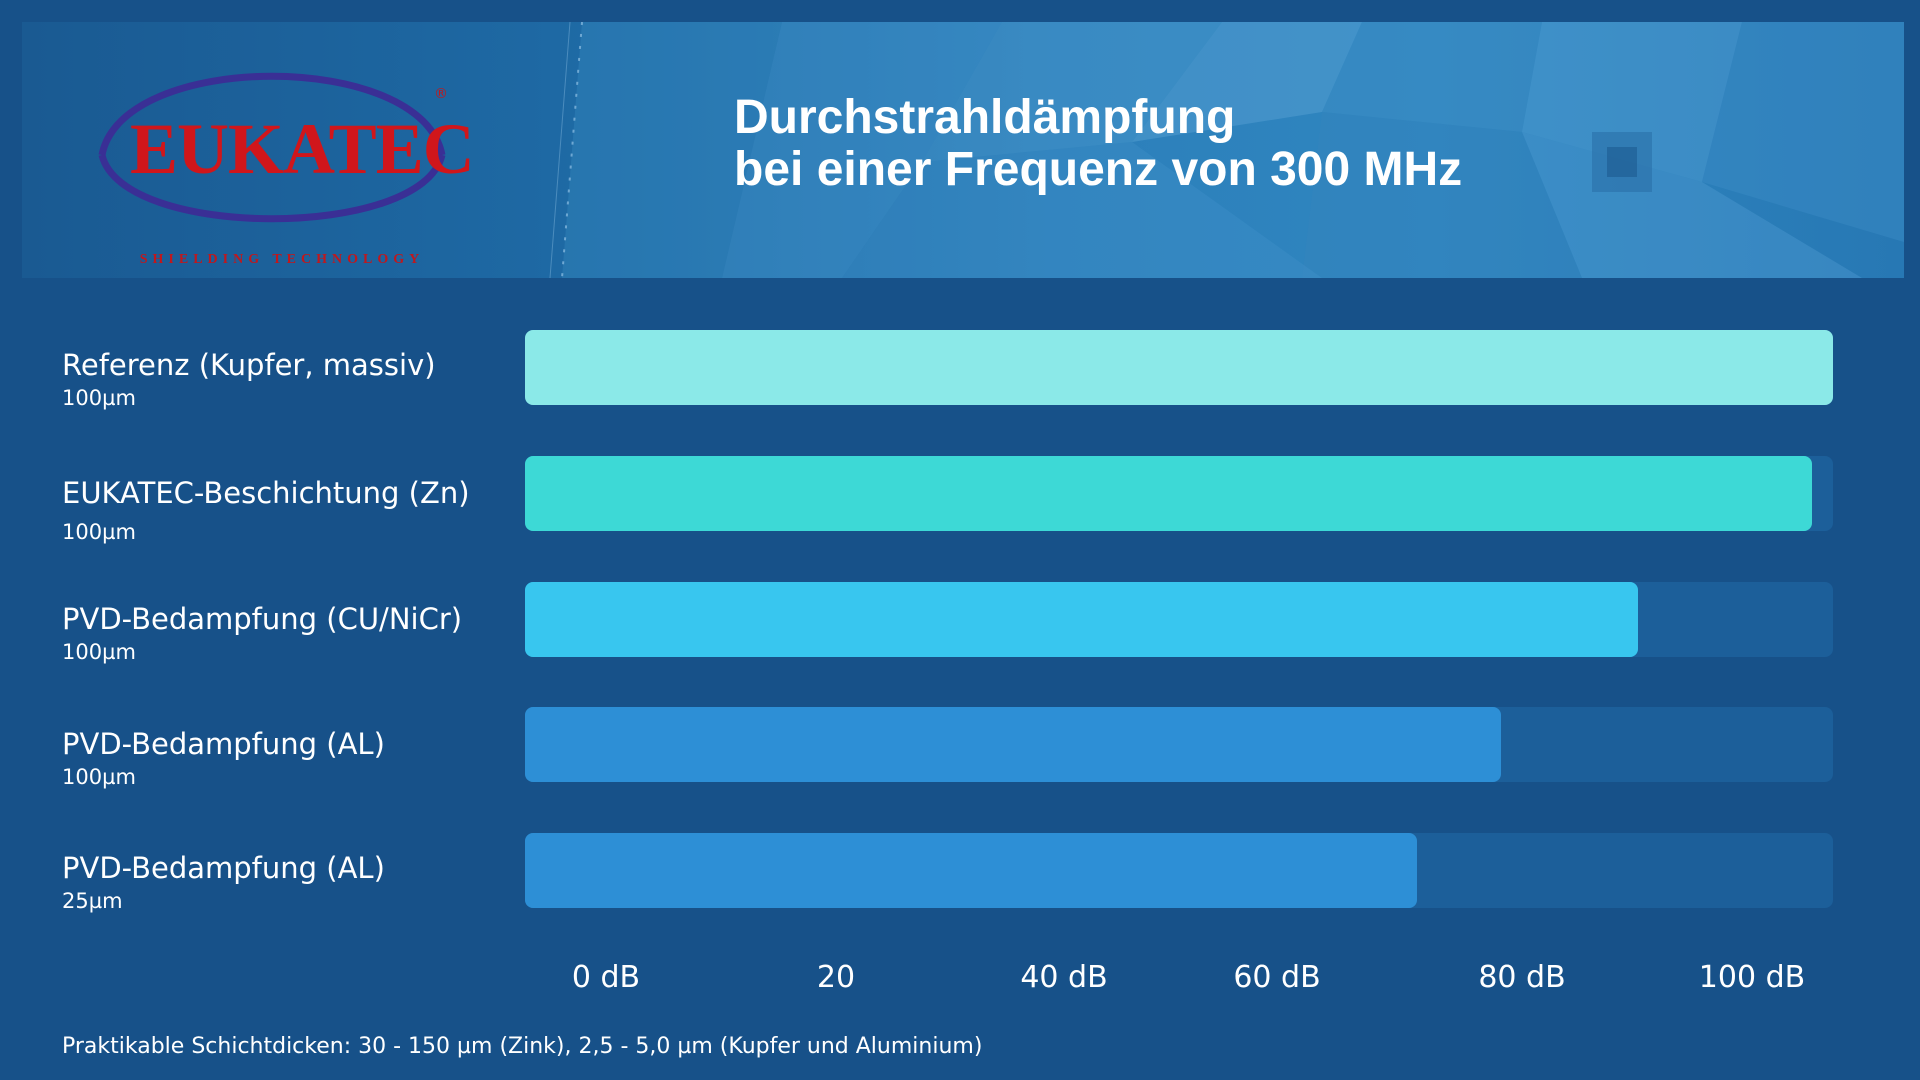 This screenshot has height=1080, width=1920. I want to click on registered-mark: ®, so click(441, 94).